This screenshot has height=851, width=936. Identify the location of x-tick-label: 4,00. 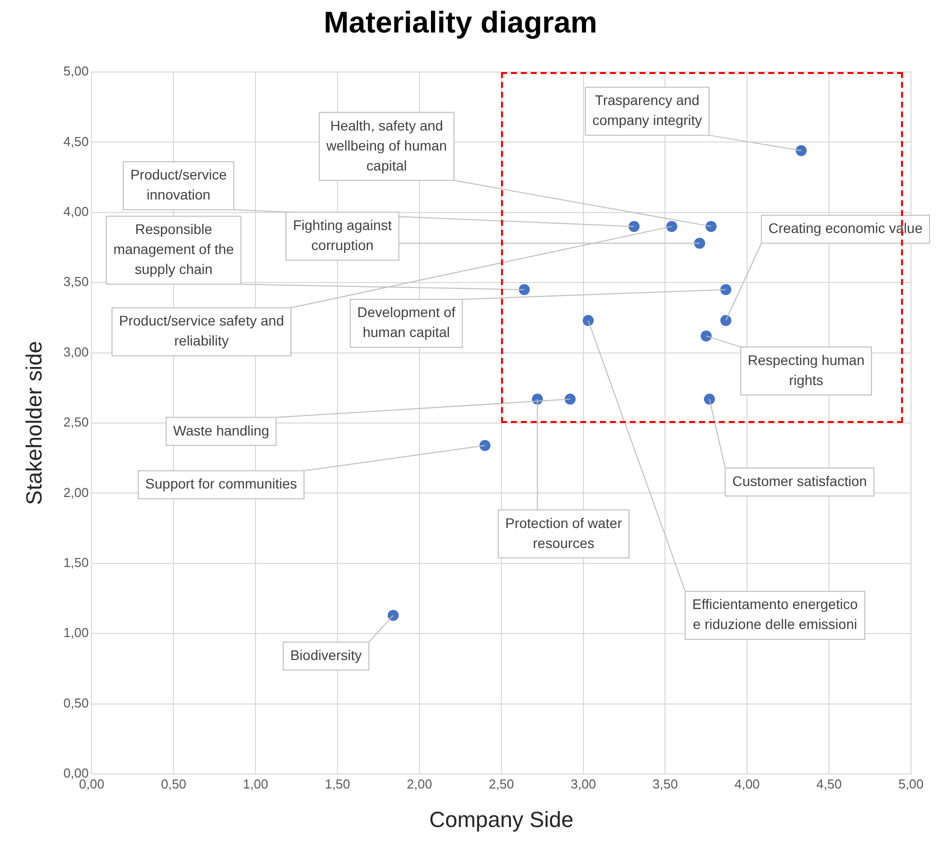
(747, 784).